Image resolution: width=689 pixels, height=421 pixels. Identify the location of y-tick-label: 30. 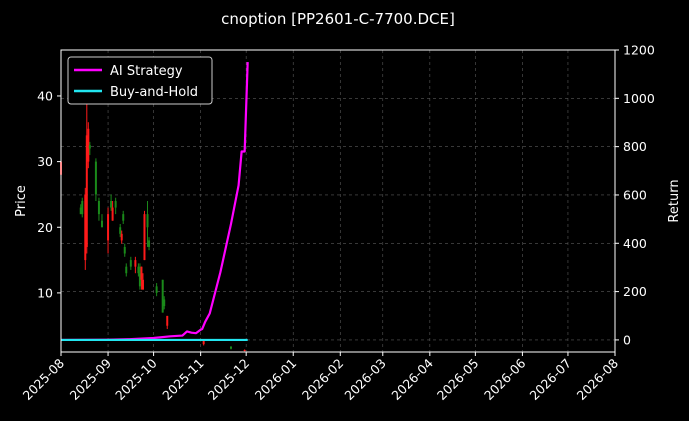
(45, 161).